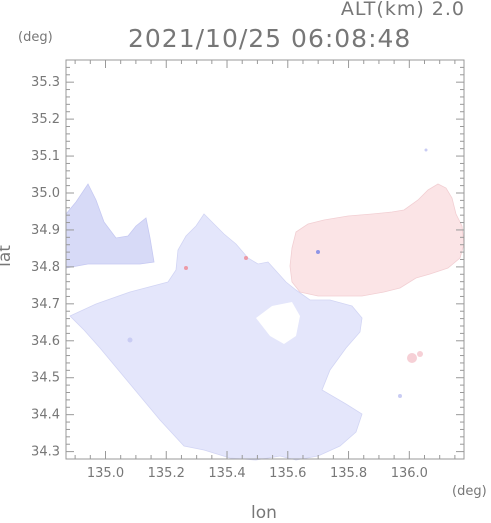 The width and height of the screenshot is (491, 523). What do you see at coordinates (45, 267) in the screenshot?
I see `y-tick-label: 34.8` at bounding box center [45, 267].